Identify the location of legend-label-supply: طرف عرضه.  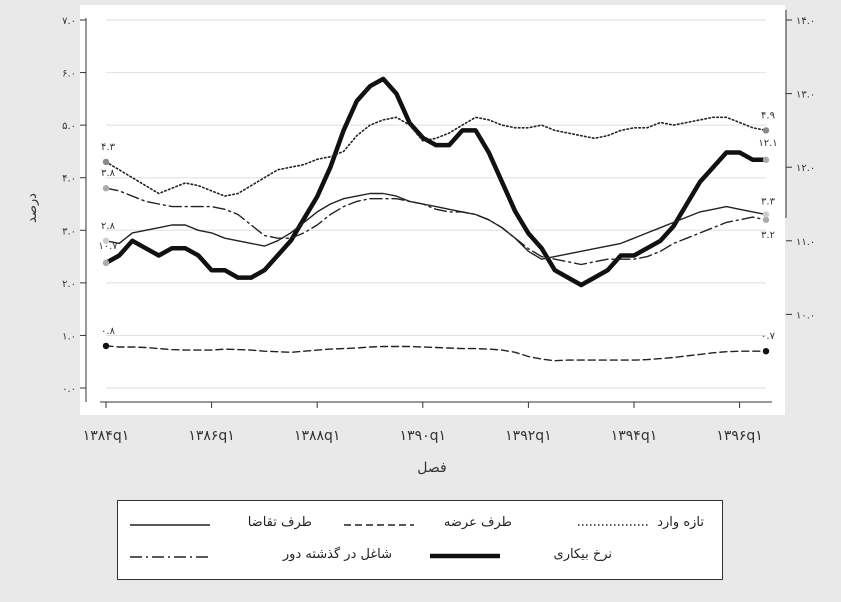
(477, 522).